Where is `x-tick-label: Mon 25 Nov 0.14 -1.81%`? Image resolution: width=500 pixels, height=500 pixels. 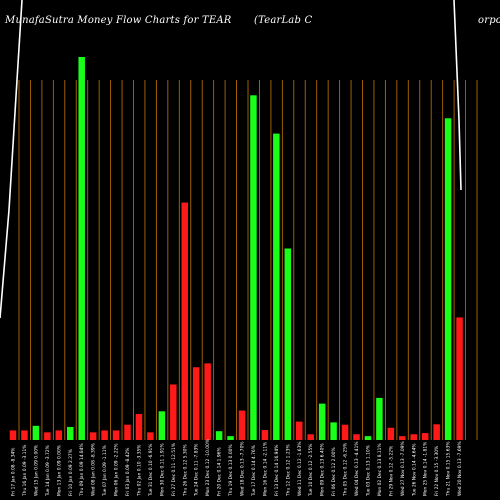 x-tick-label: Mon 25 Nov 0.14 -1.81% is located at coordinates (426, 469).